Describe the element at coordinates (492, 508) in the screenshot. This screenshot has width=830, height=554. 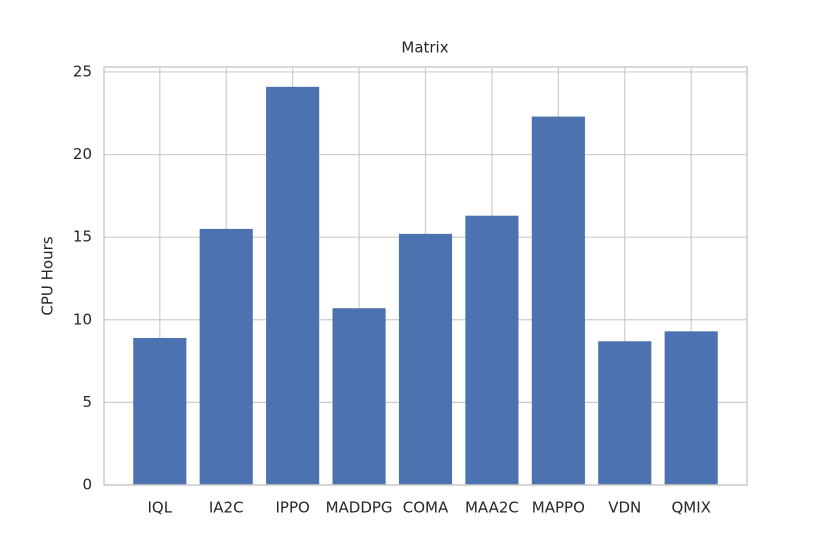
I see `x-tick-label: MAA2C` at that location.